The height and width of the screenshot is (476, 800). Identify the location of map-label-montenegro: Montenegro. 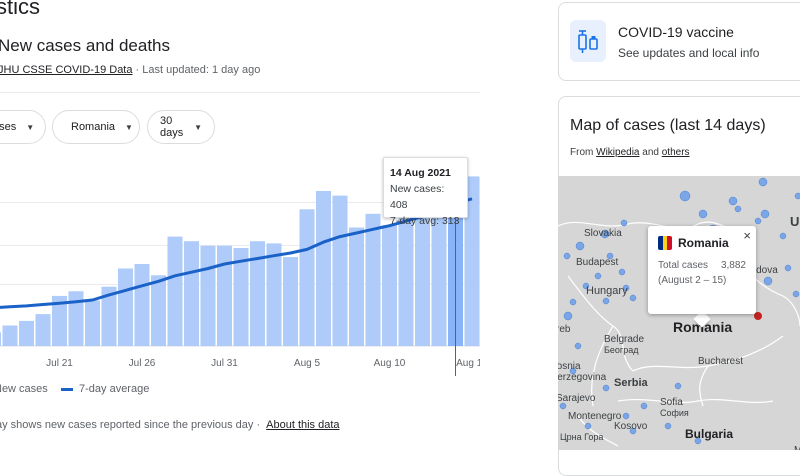
(595, 416).